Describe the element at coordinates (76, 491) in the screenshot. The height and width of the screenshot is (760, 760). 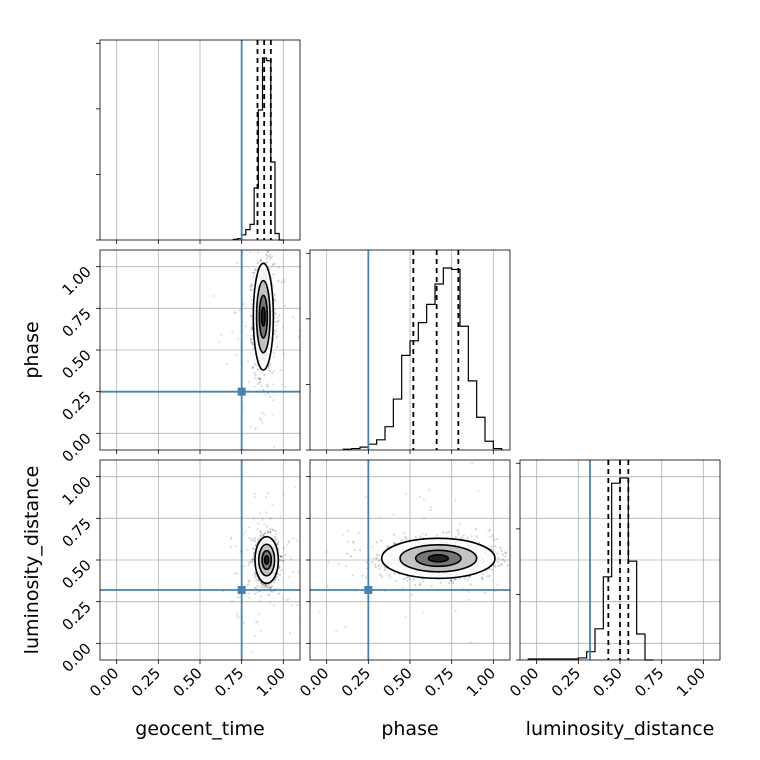
I see `y-tick-label: 1.00` at that location.